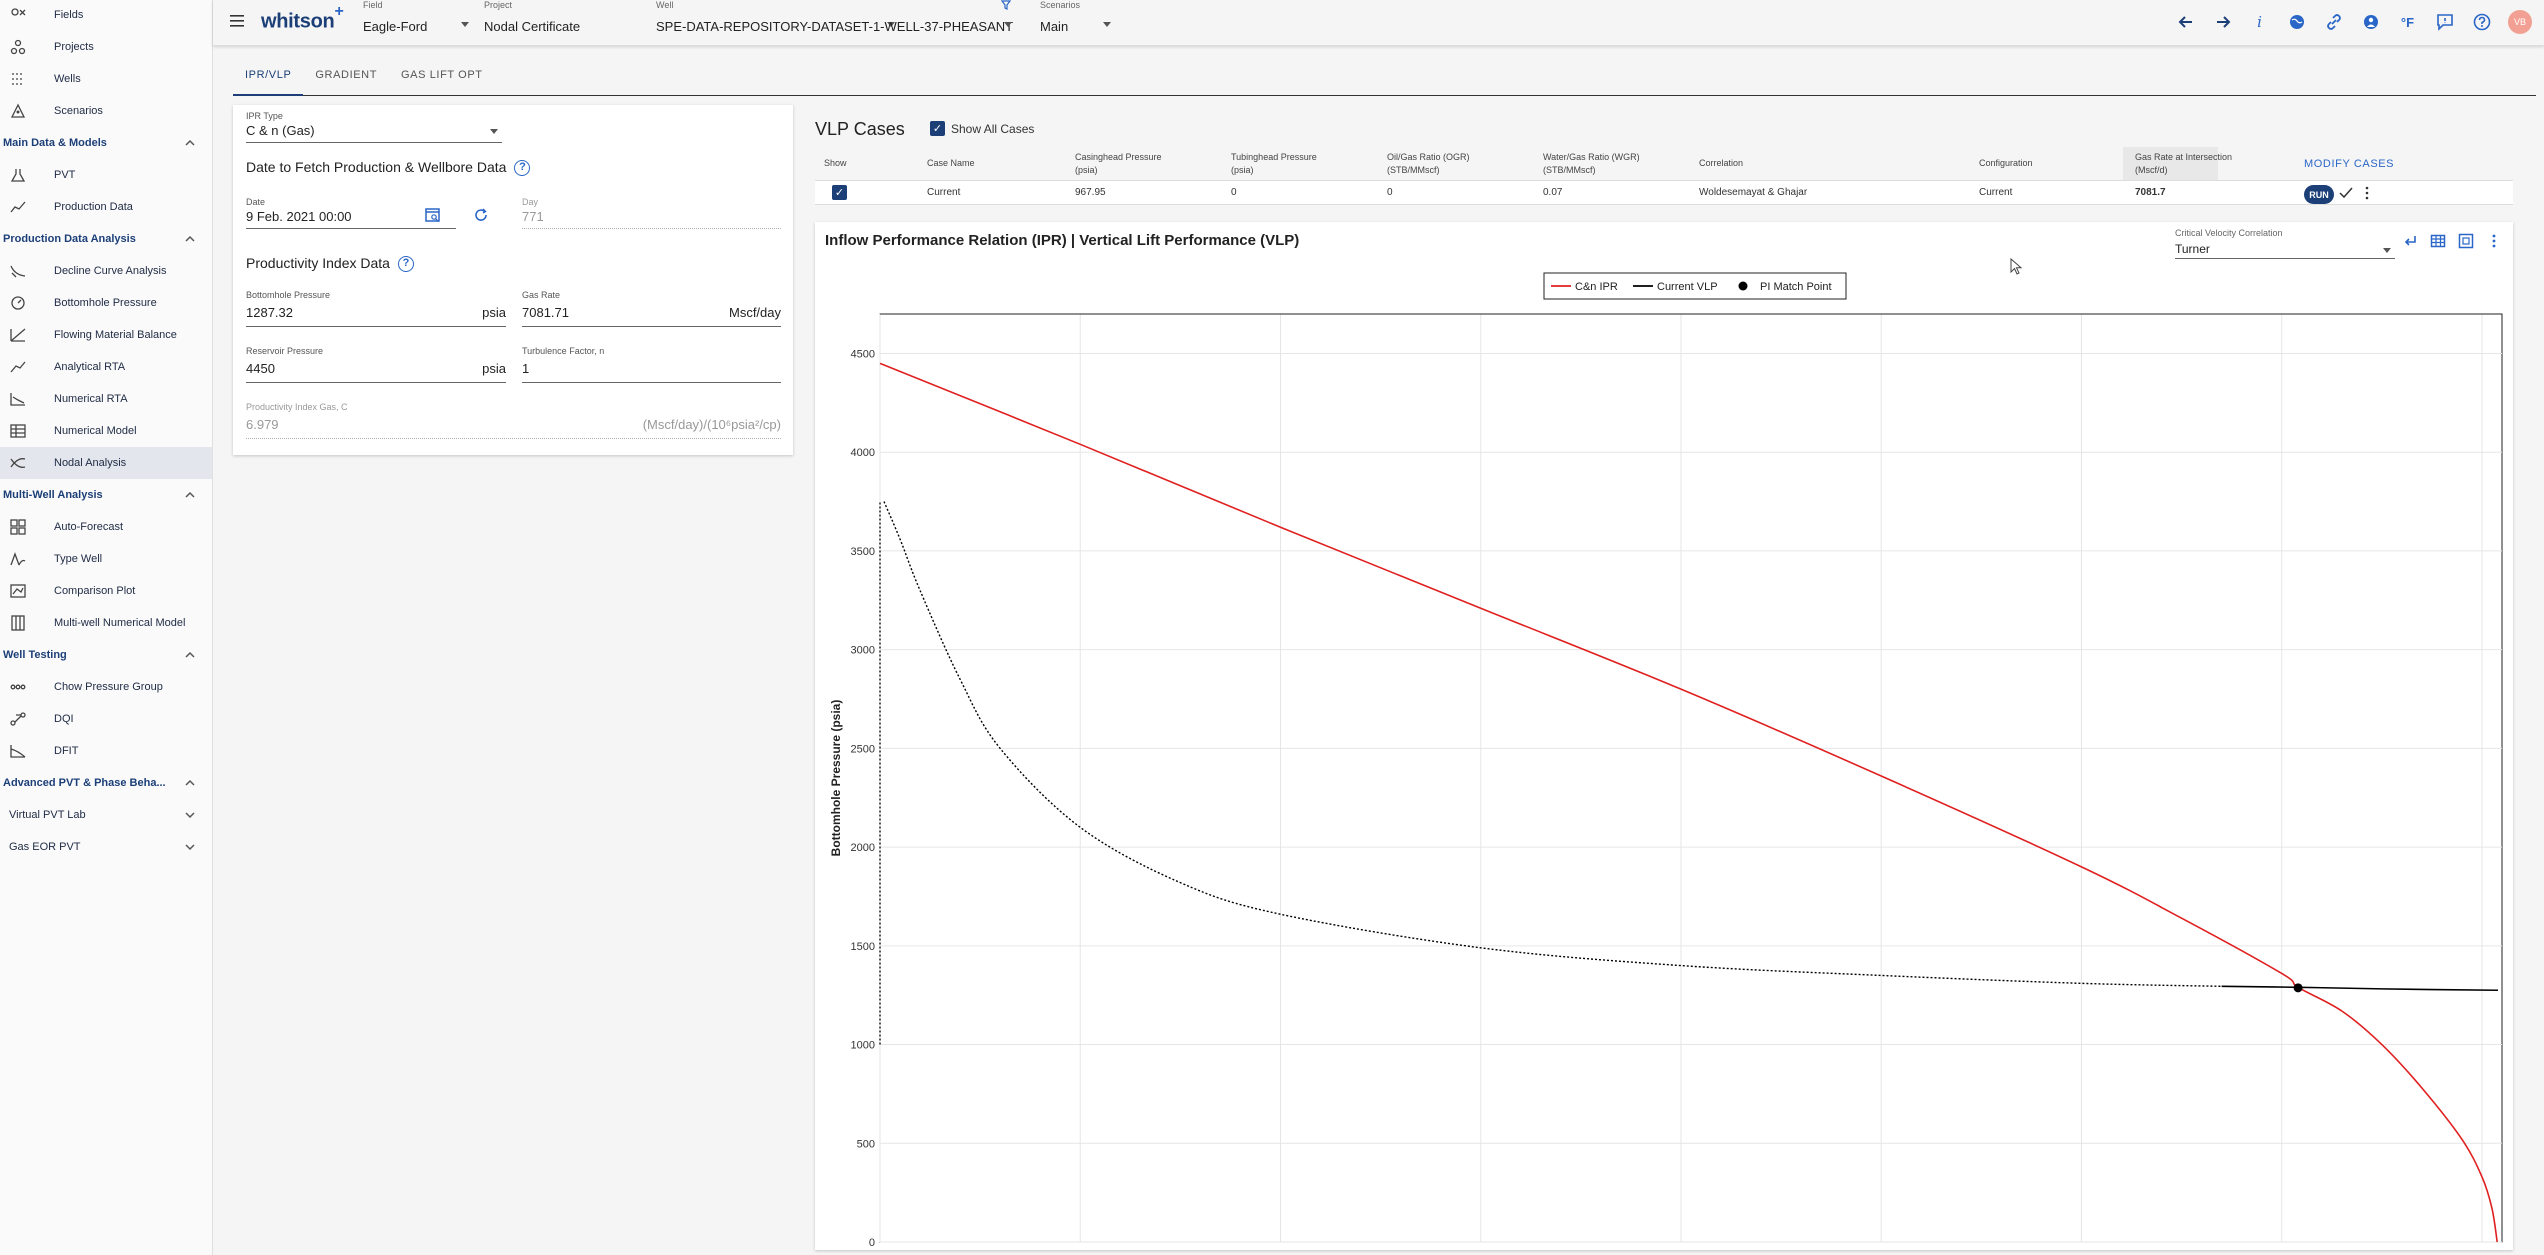  What do you see at coordinates (106, 335) in the screenshot?
I see `sidebar-item-flowing-material-balance: Flowing Material Balance` at bounding box center [106, 335].